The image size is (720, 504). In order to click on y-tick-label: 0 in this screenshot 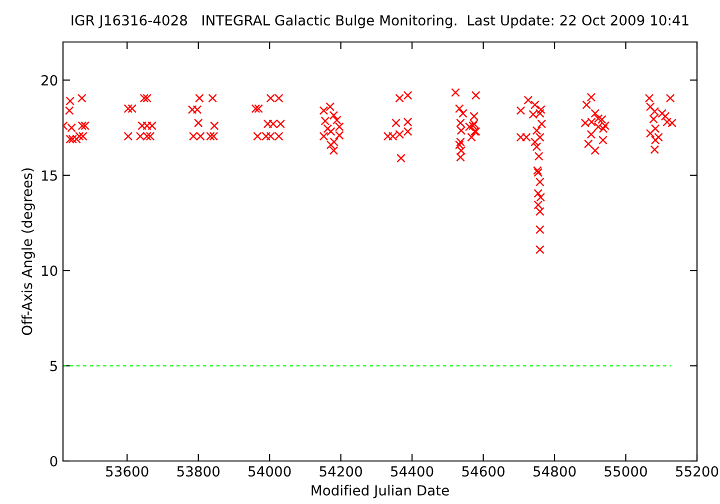, I will do `click(54, 461)`.